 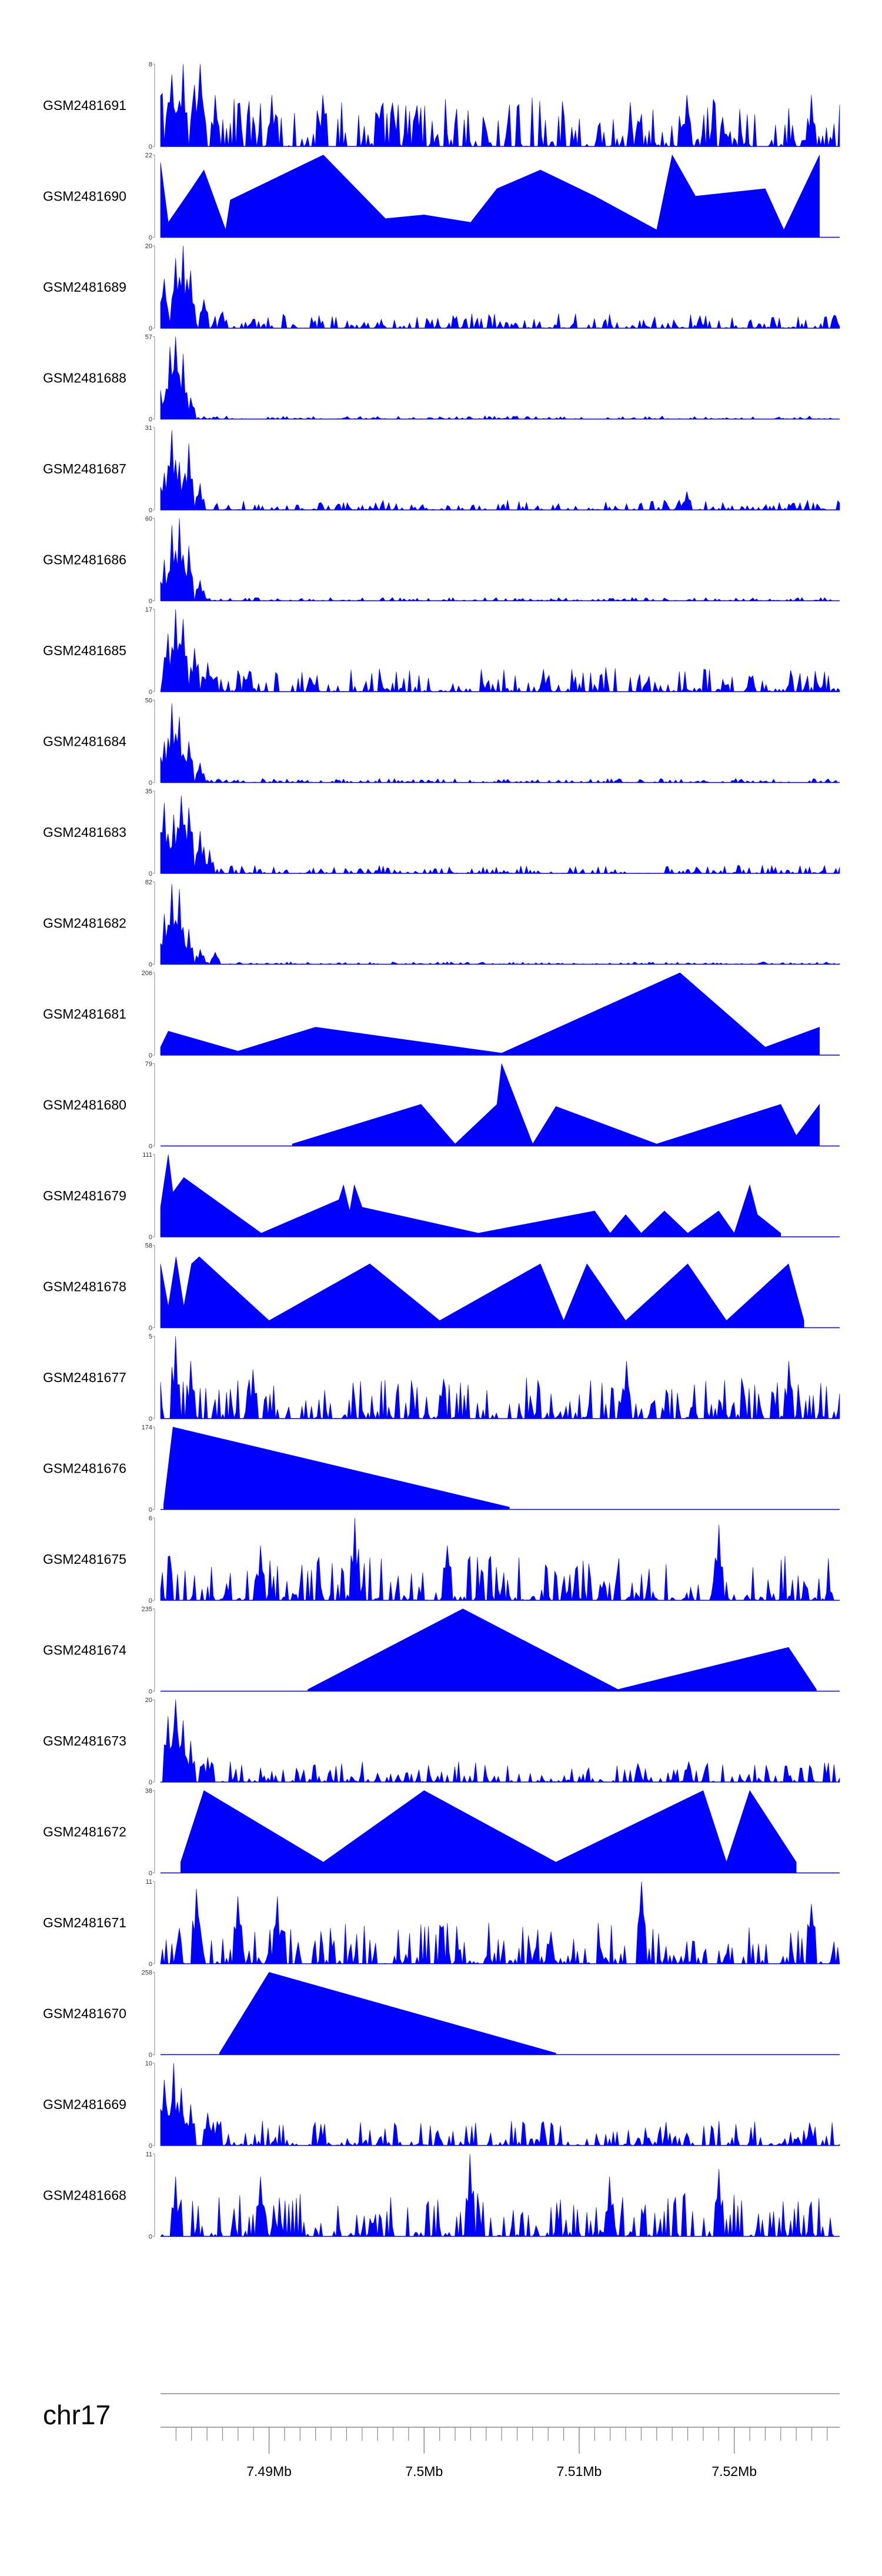 I want to click on track-GSM2481670: GSM2481670 258 0, so click(x=441, y=2014).